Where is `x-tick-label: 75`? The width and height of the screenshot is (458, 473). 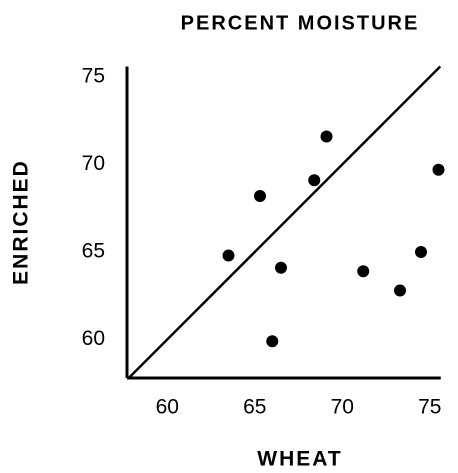 x-tick-label: 75 is located at coordinates (429, 407).